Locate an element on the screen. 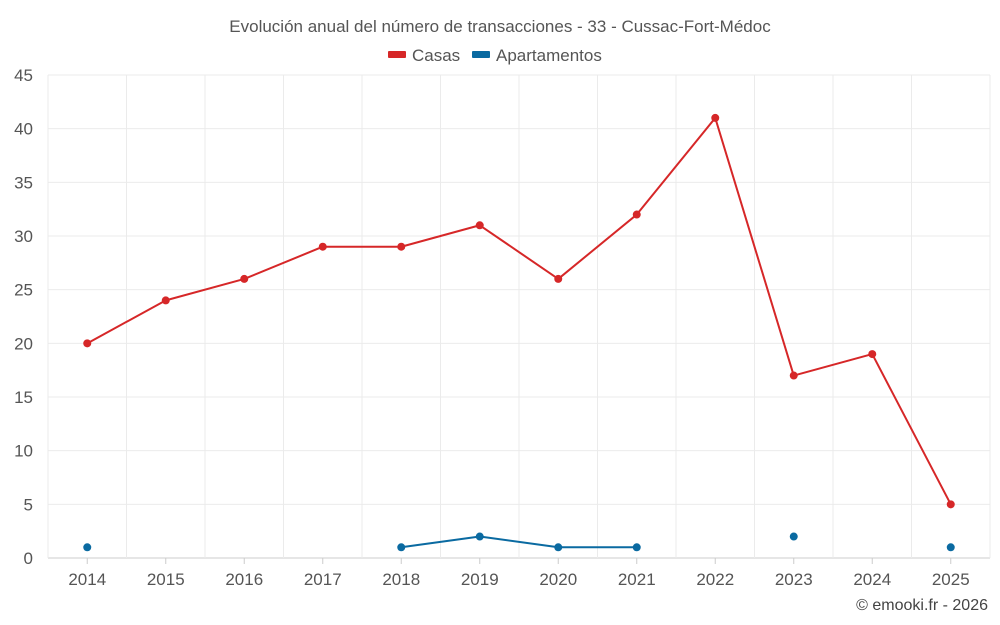 The image size is (1000, 625). legend-item-apartamentos: Apartamentos is located at coordinates (537, 55).